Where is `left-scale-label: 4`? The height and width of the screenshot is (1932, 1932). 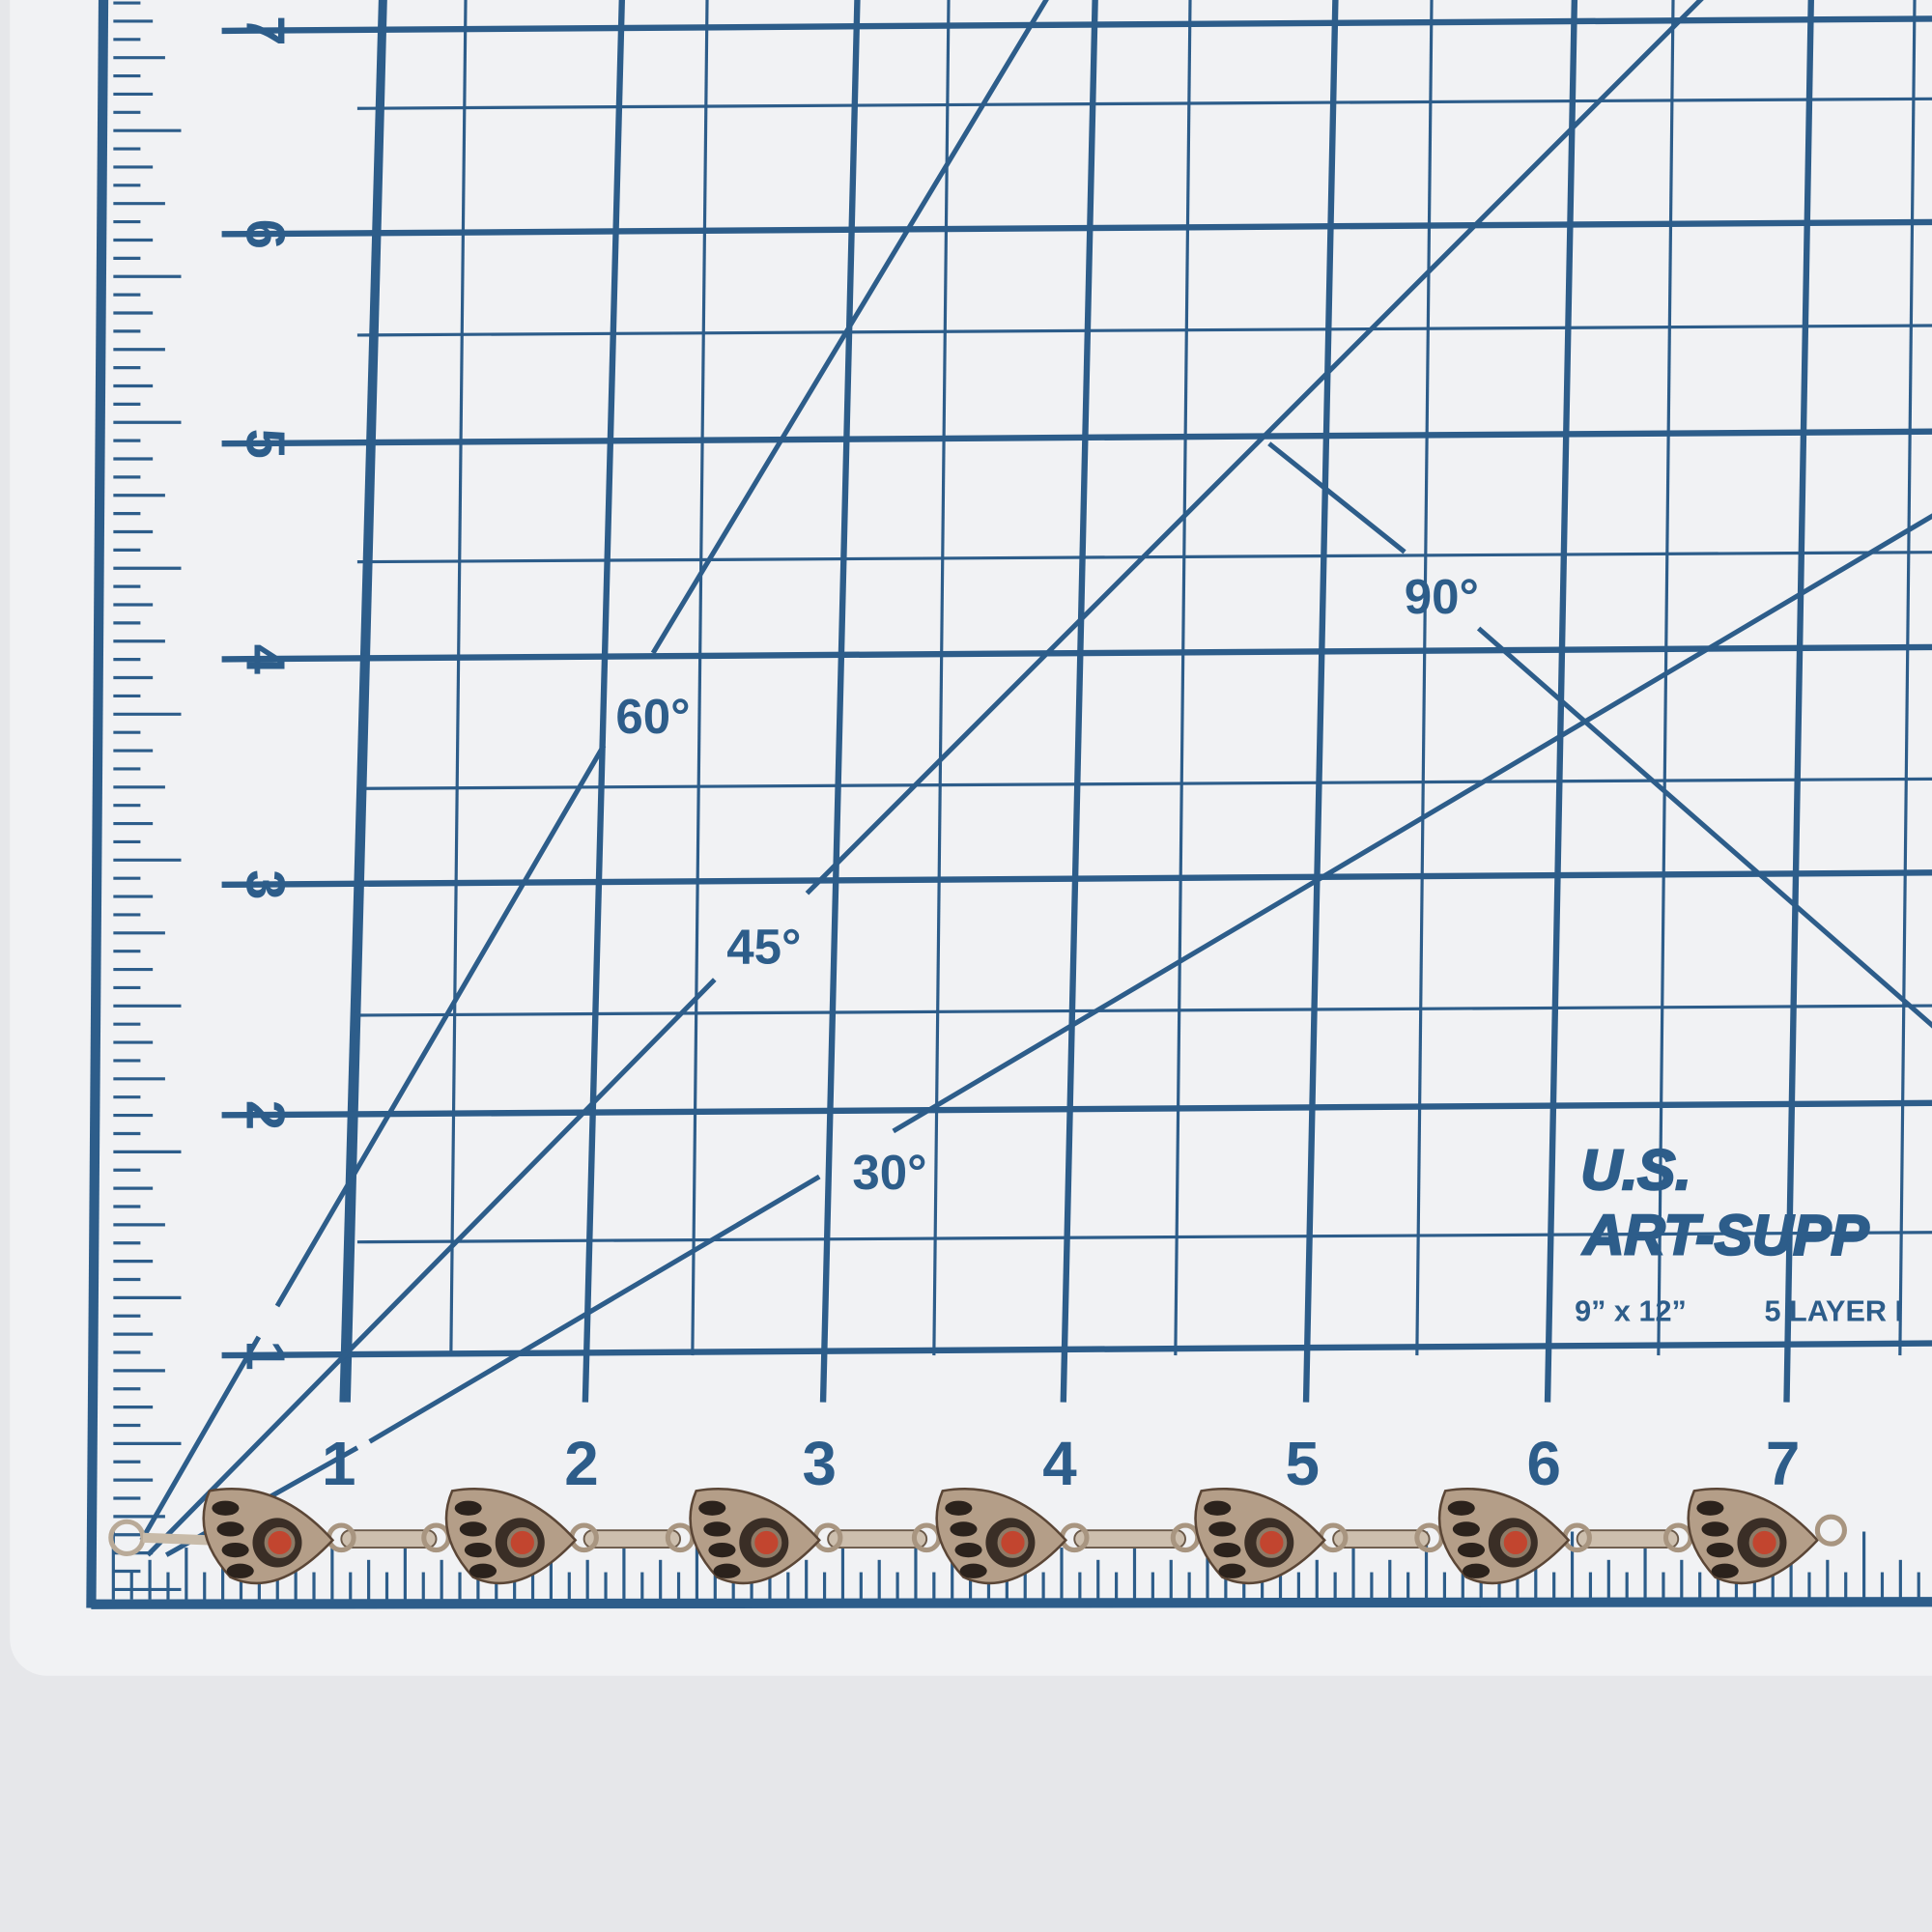 left-scale-label: 4 is located at coordinates (266, 659).